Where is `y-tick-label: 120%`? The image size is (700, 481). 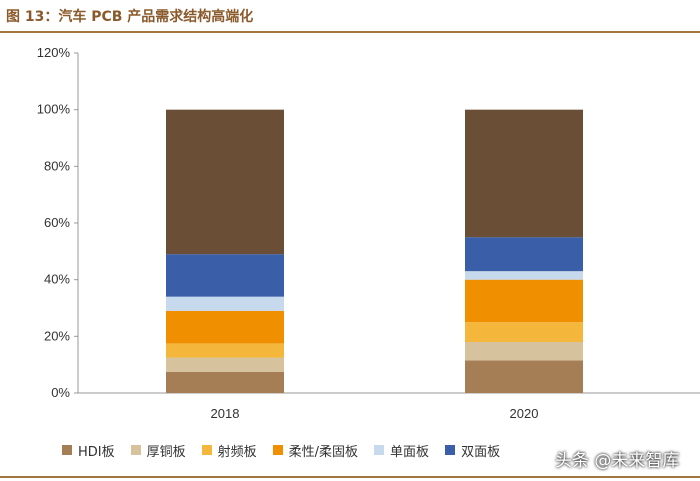 y-tick-label: 120% is located at coordinates (54, 52).